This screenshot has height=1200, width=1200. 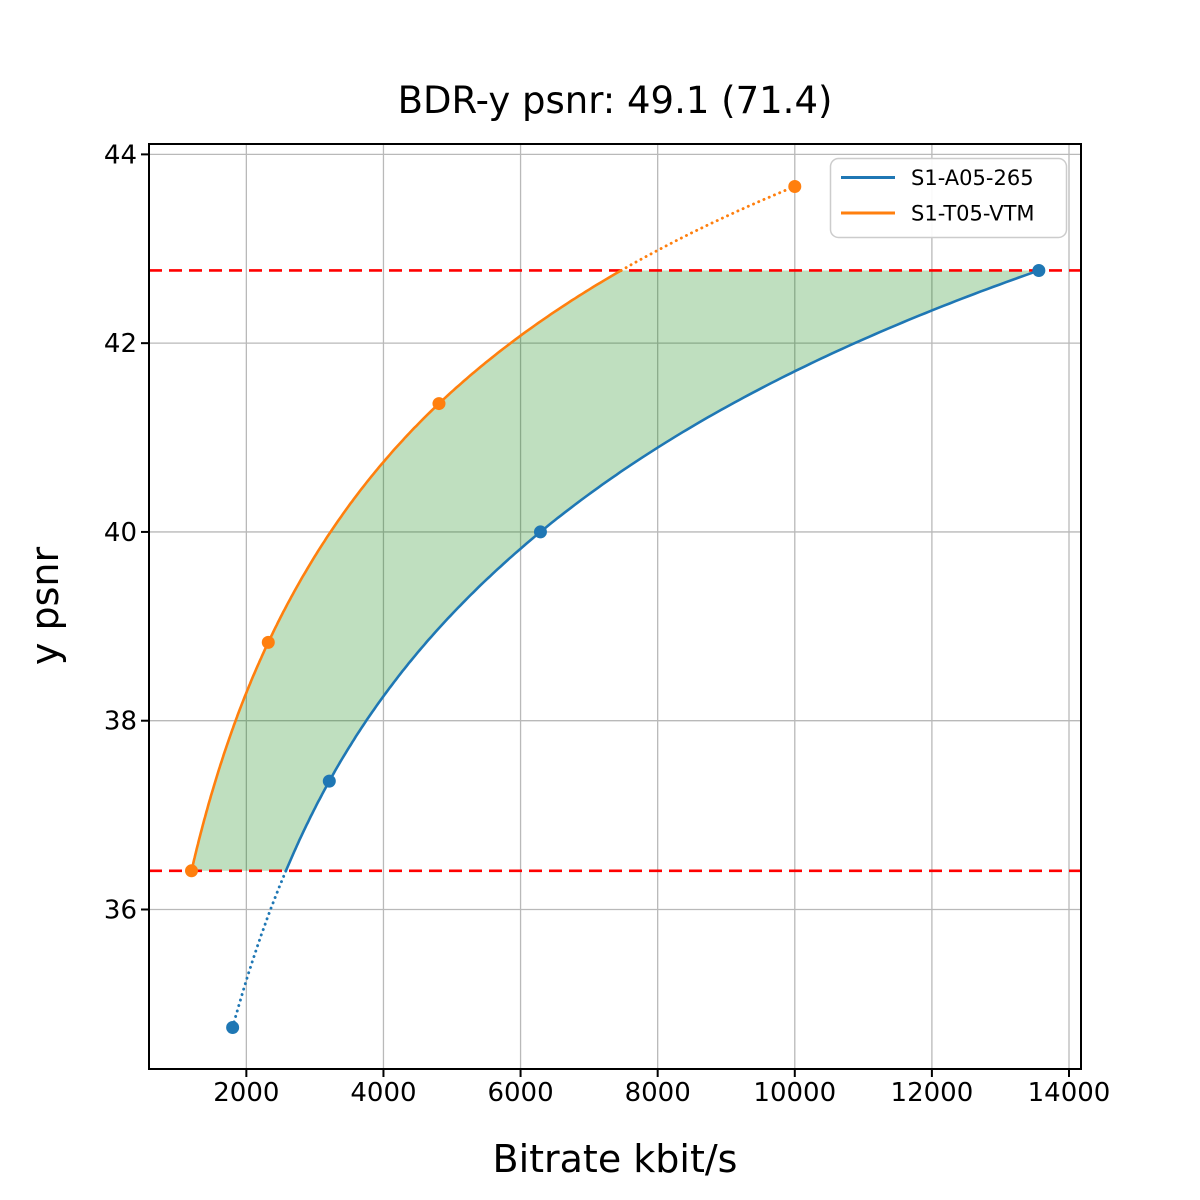 I want to click on y-tick-label: 42, so click(x=120, y=344).